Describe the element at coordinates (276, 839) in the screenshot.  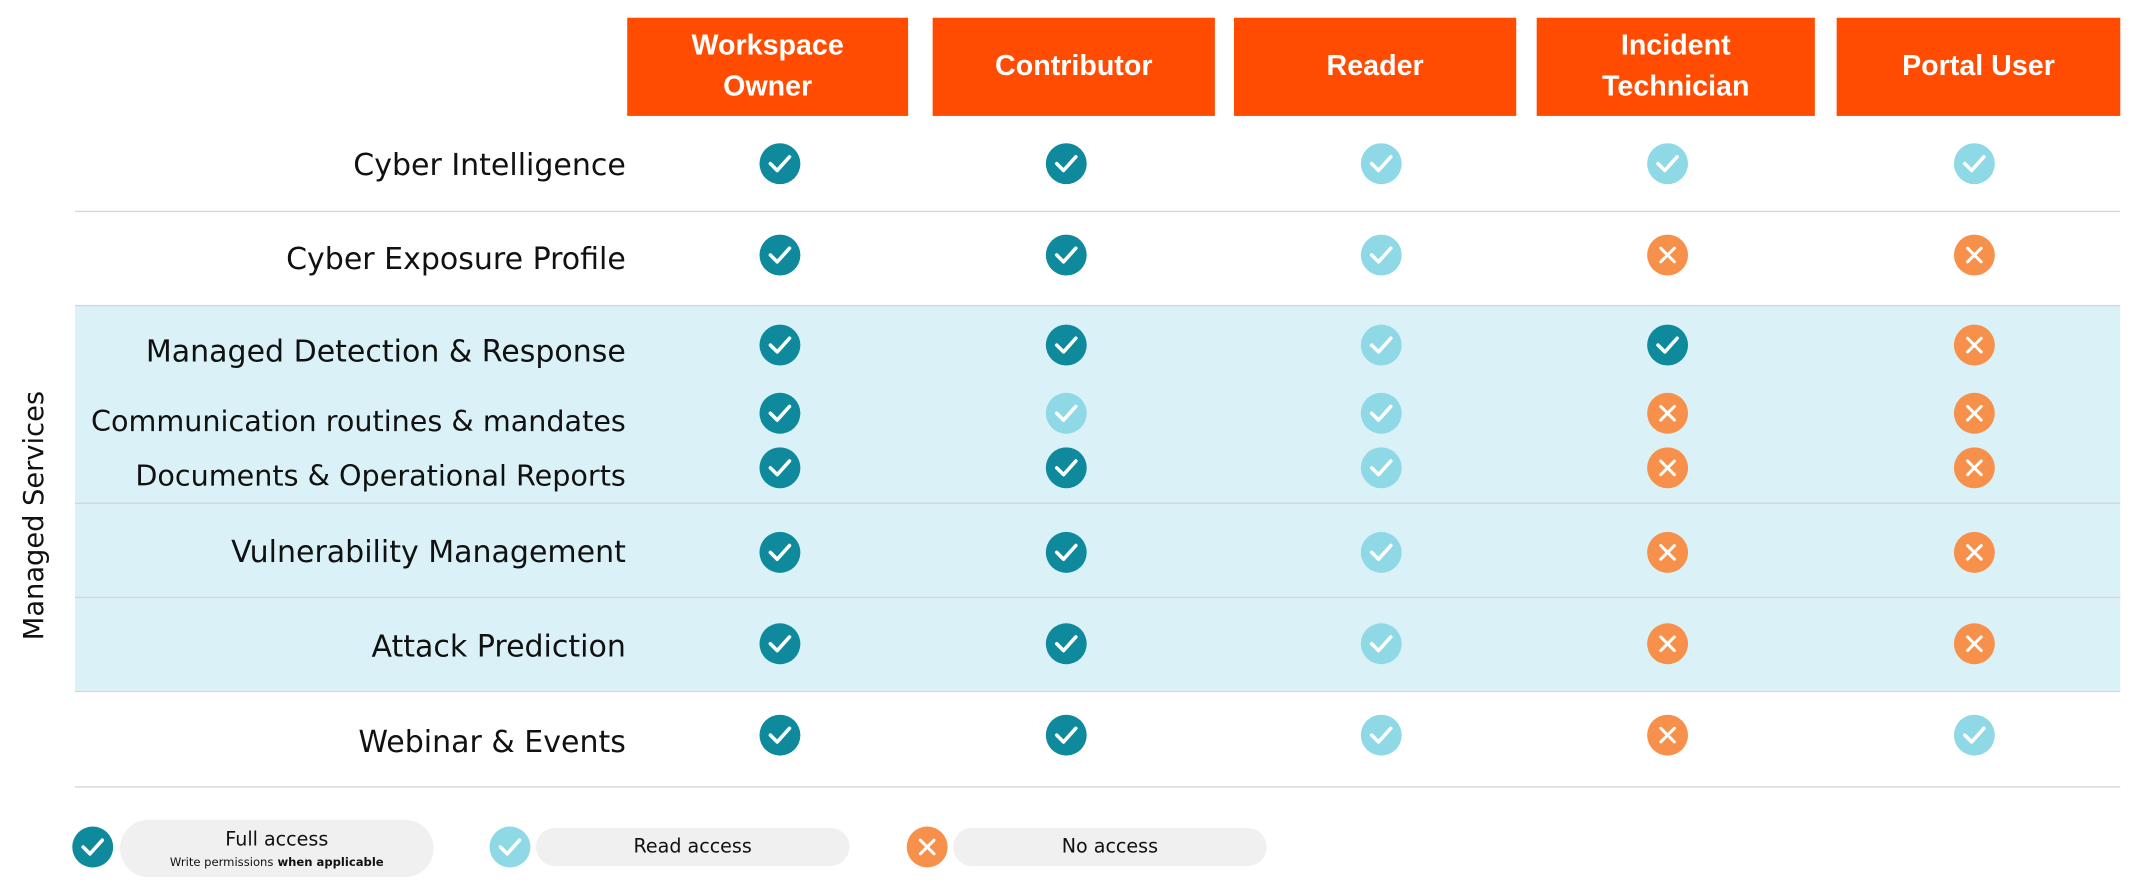
I see `legend-label: Full access` at that location.